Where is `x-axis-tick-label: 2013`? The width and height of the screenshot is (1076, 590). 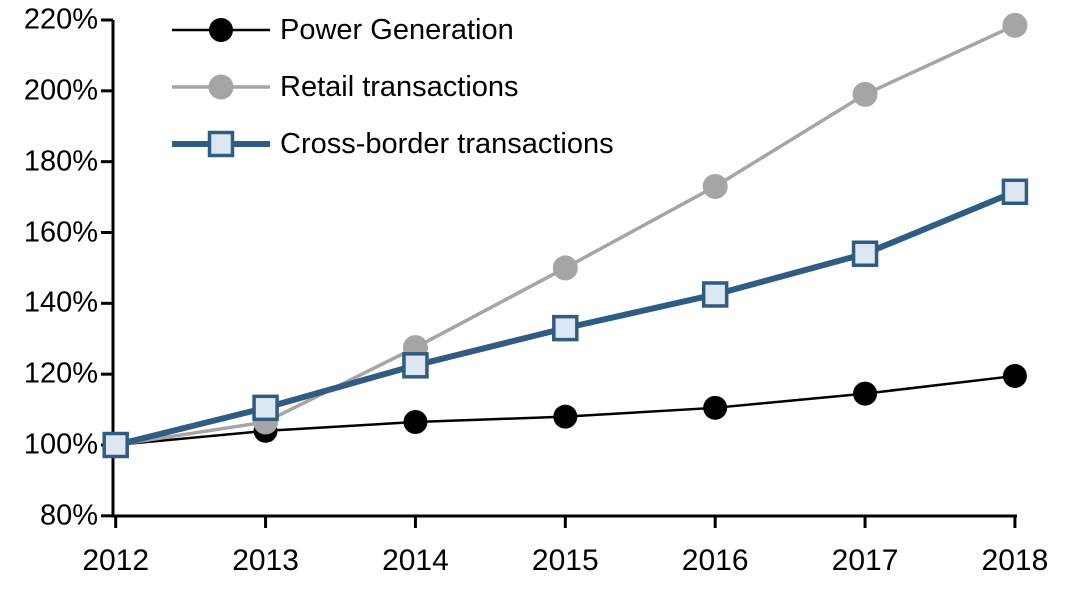 x-axis-tick-label: 2013 is located at coordinates (265, 560).